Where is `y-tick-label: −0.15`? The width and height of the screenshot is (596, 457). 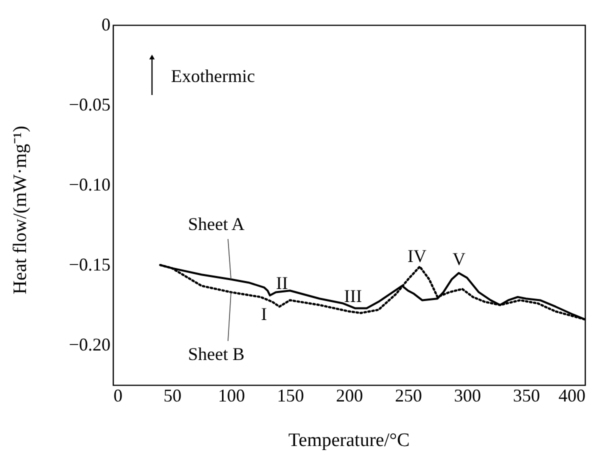
y-tick-label: −0.15 is located at coordinates (89, 264).